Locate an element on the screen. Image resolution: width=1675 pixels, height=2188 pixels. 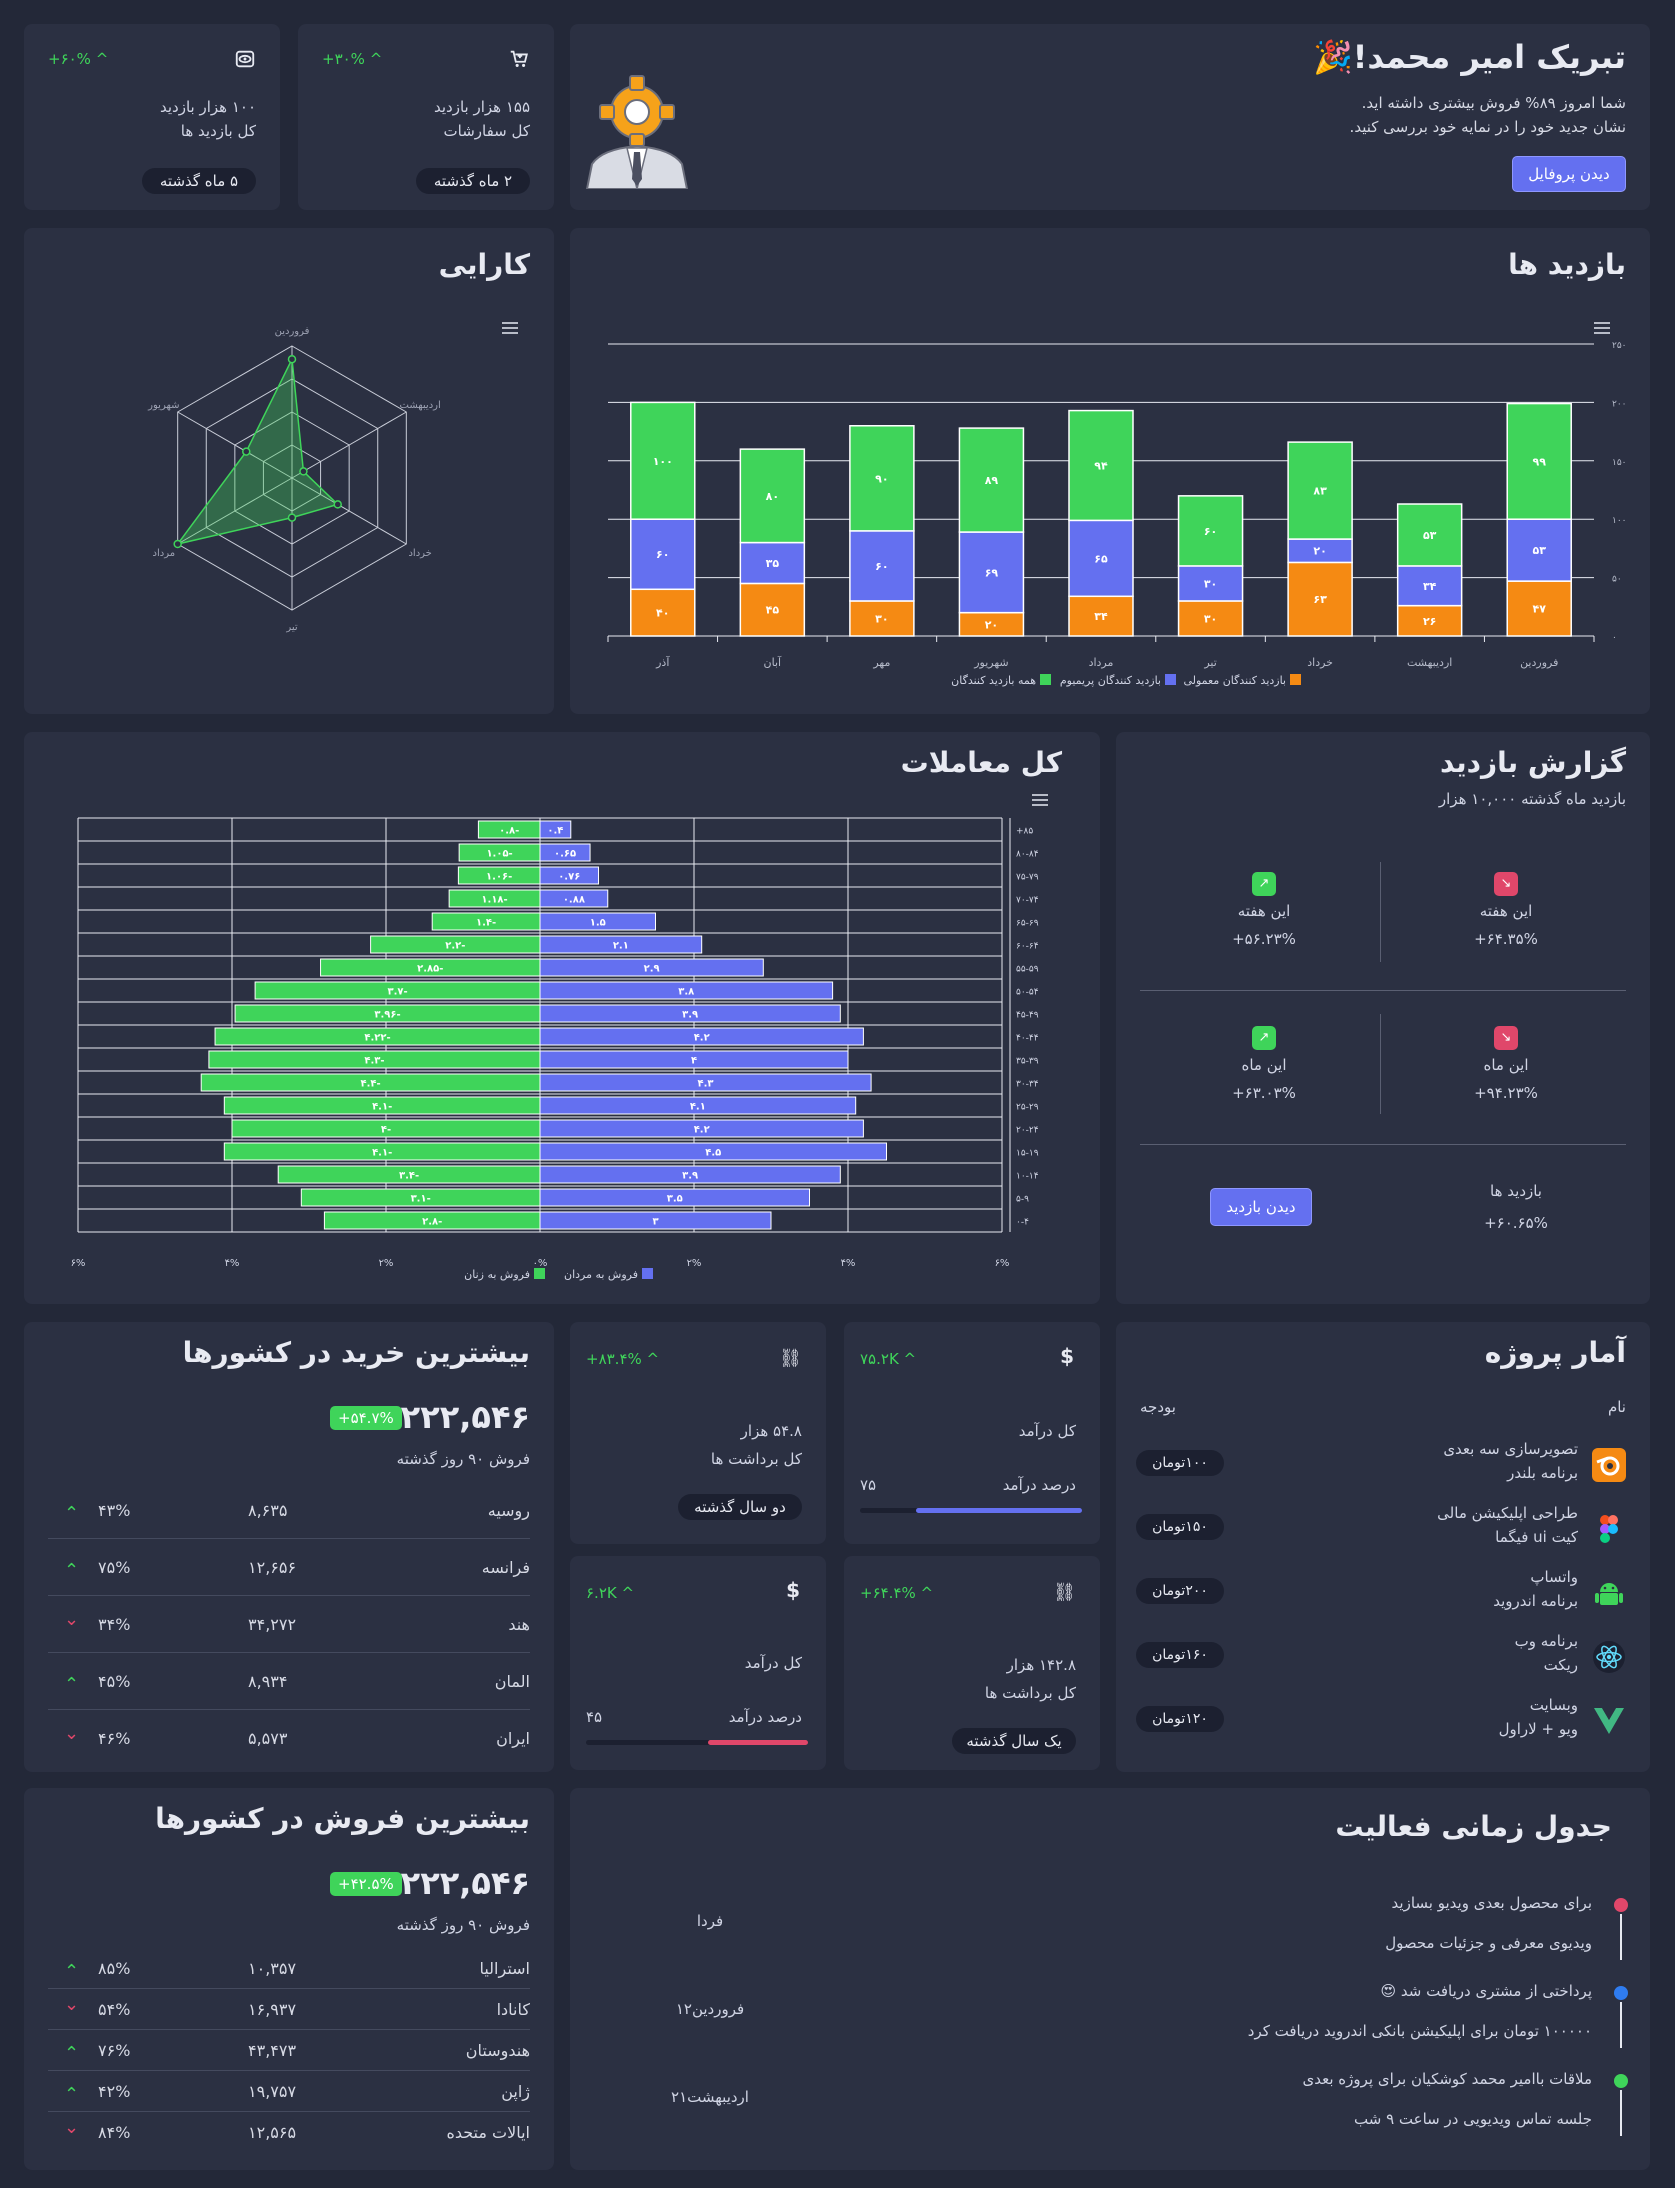
visits-x-label: خرداد is located at coordinates (1320, 662).